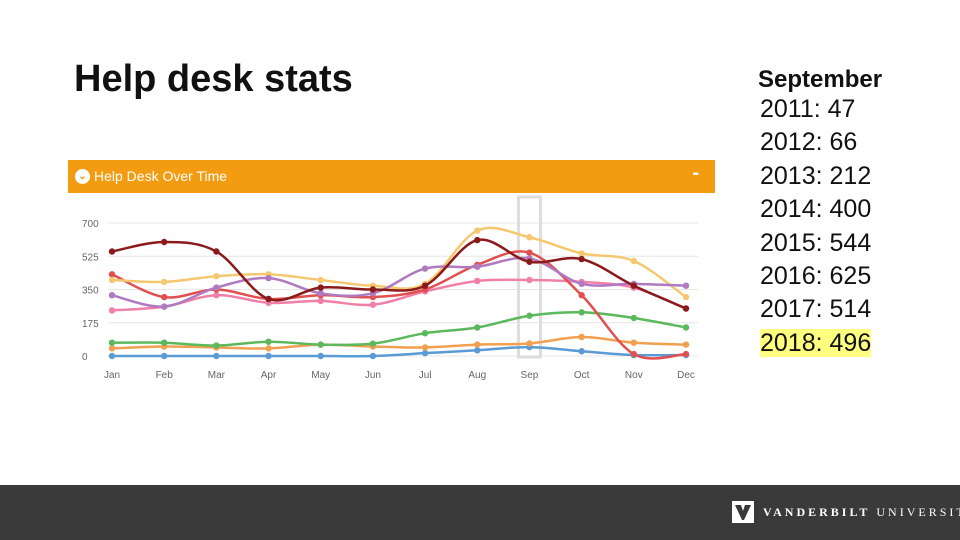  I want to click on stats-line-text: 2013: 212, so click(816, 175).